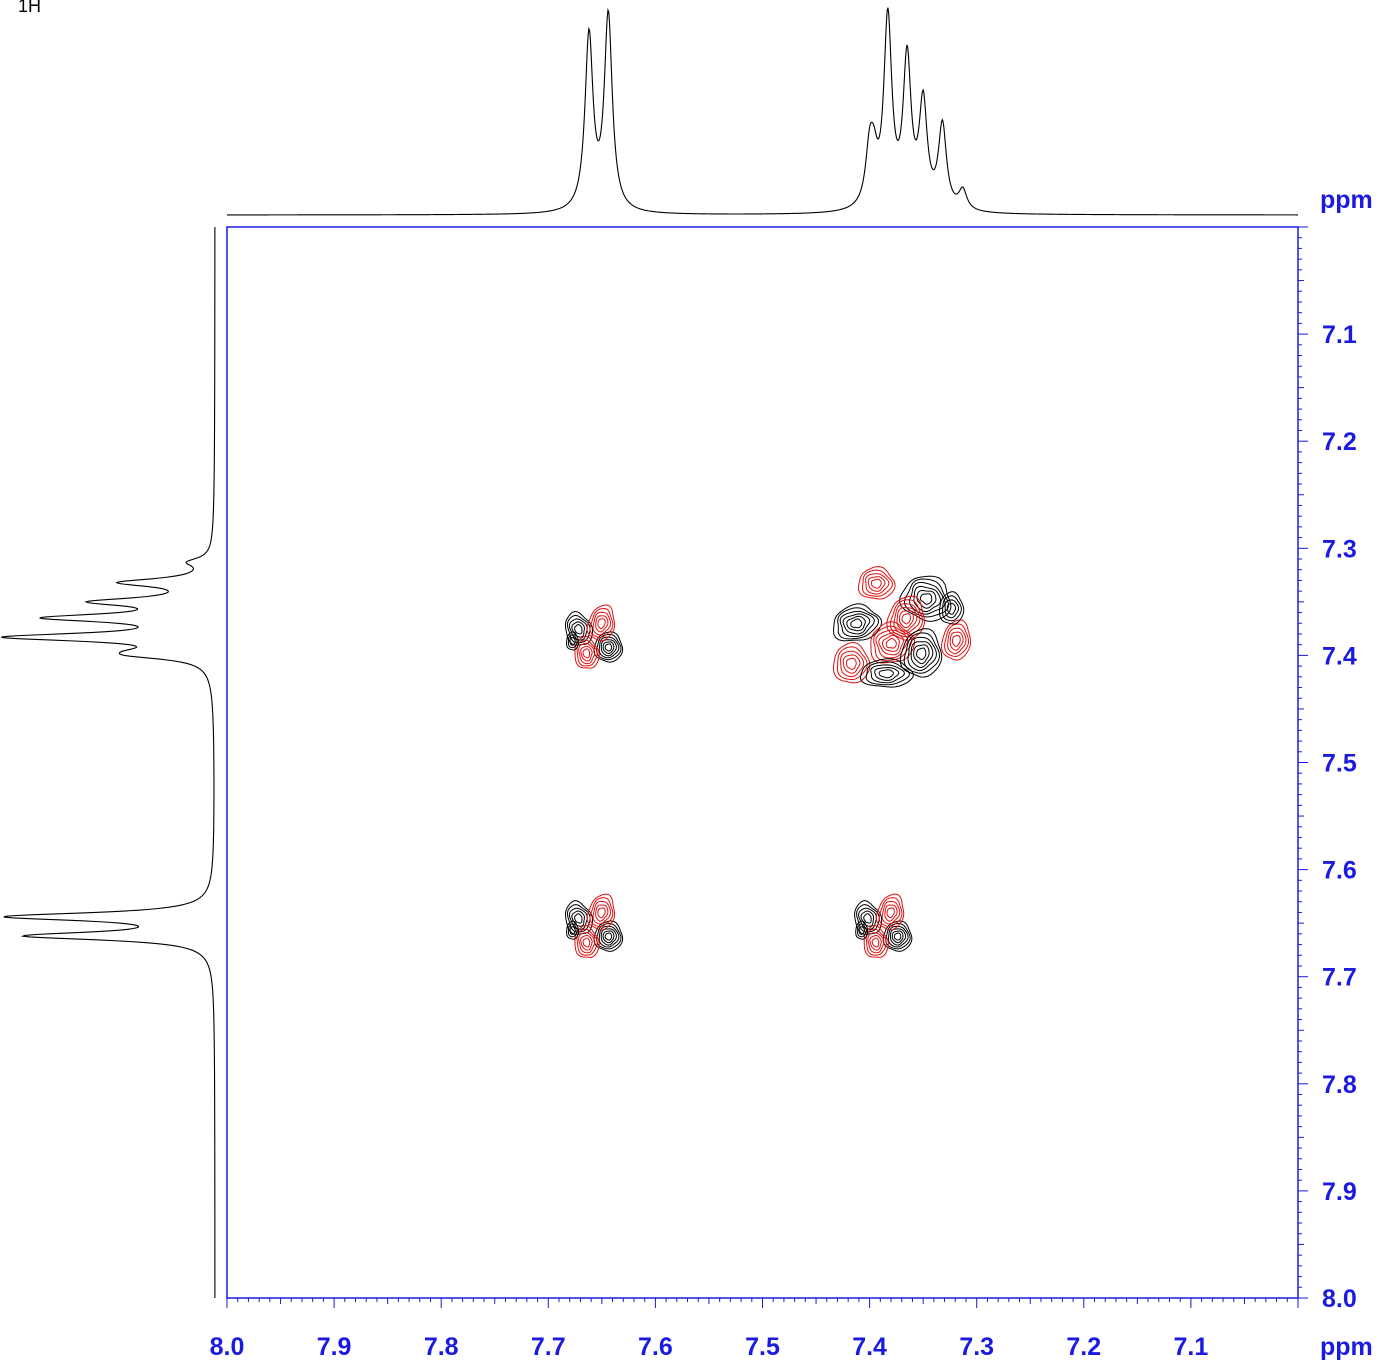 Image resolution: width=1391 pixels, height=1361 pixels. I want to click on y-tick-label: 7.6, so click(1339, 871).